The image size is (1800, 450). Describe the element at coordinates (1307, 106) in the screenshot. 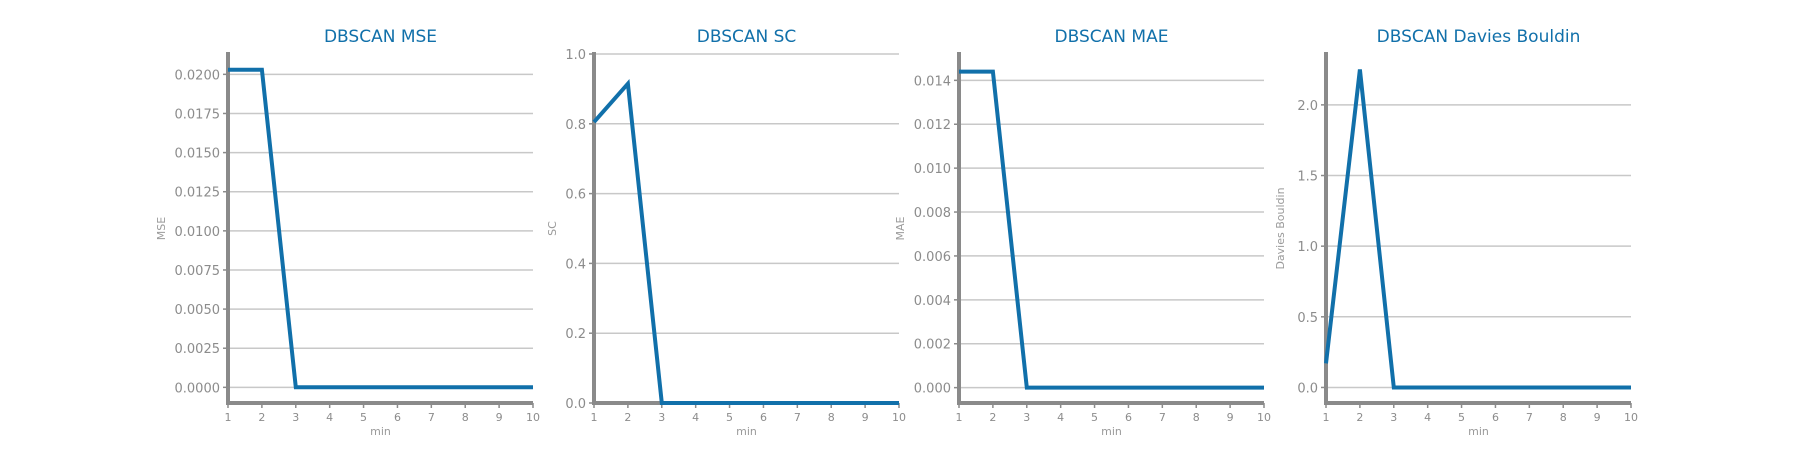

I see `y-tick-label: 2.0` at that location.